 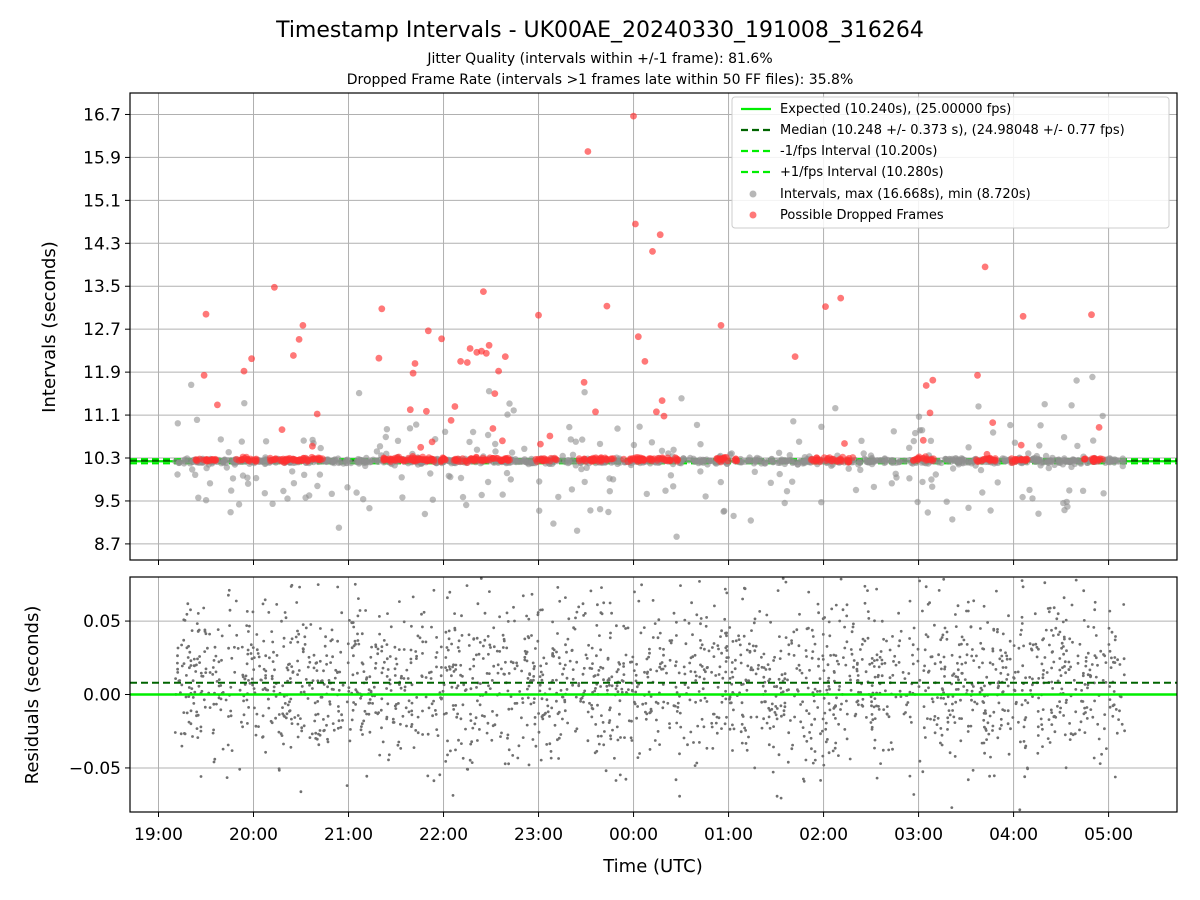 What do you see at coordinates (753, 215) in the screenshot?
I see `legend-marker-dropped` at bounding box center [753, 215].